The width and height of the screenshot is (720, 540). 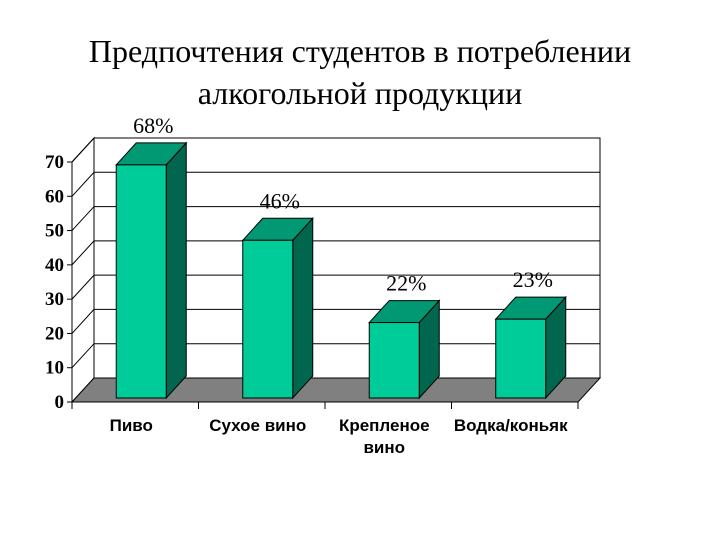 I want to click on y-tick-label: 60, so click(x=54, y=196).